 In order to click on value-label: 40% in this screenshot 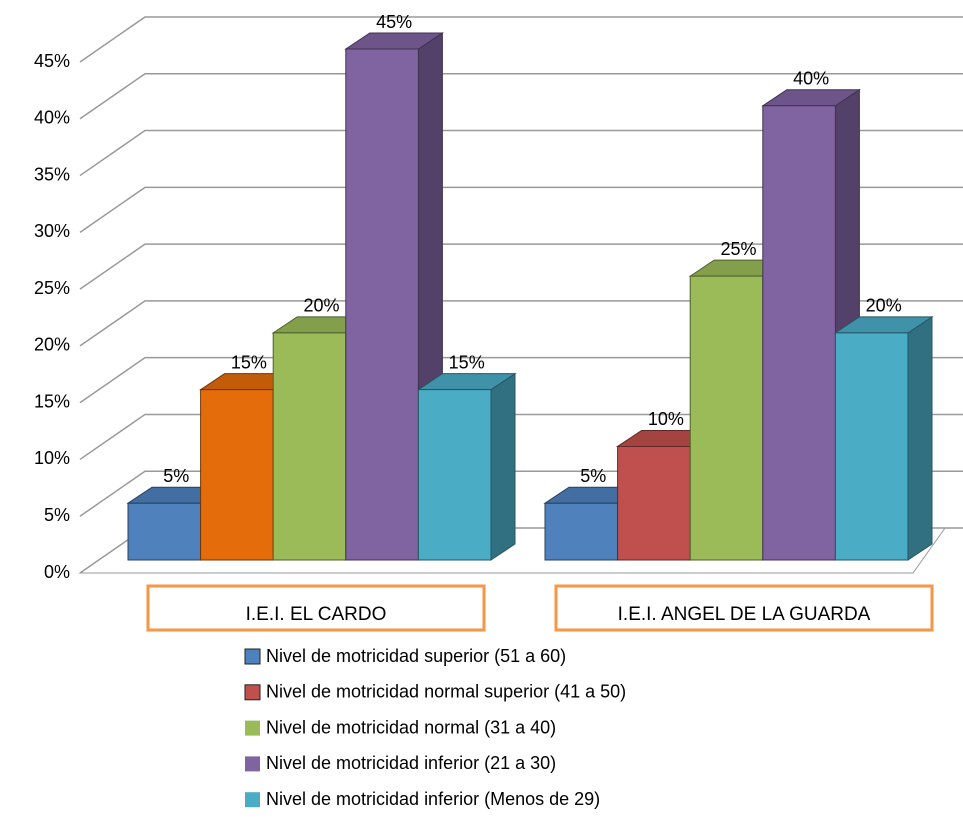, I will do `click(811, 79)`.